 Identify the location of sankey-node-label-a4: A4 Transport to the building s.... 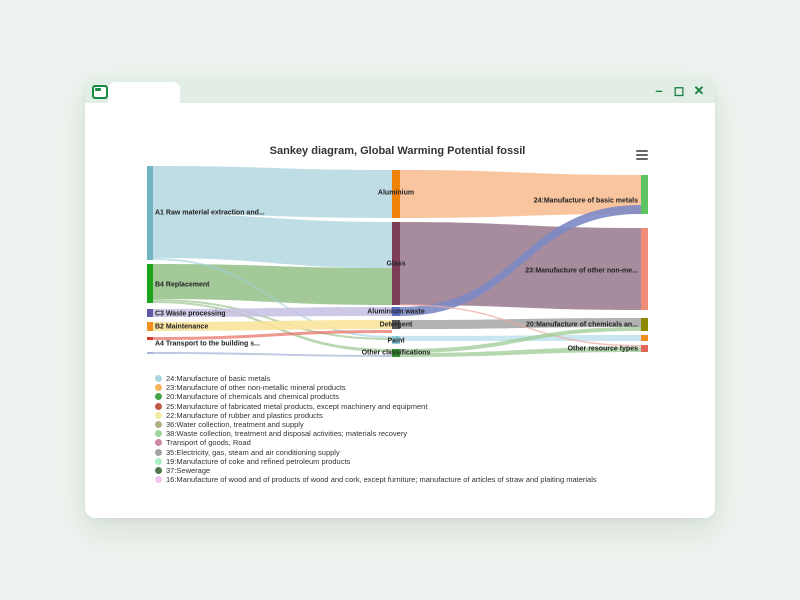
(207, 344).